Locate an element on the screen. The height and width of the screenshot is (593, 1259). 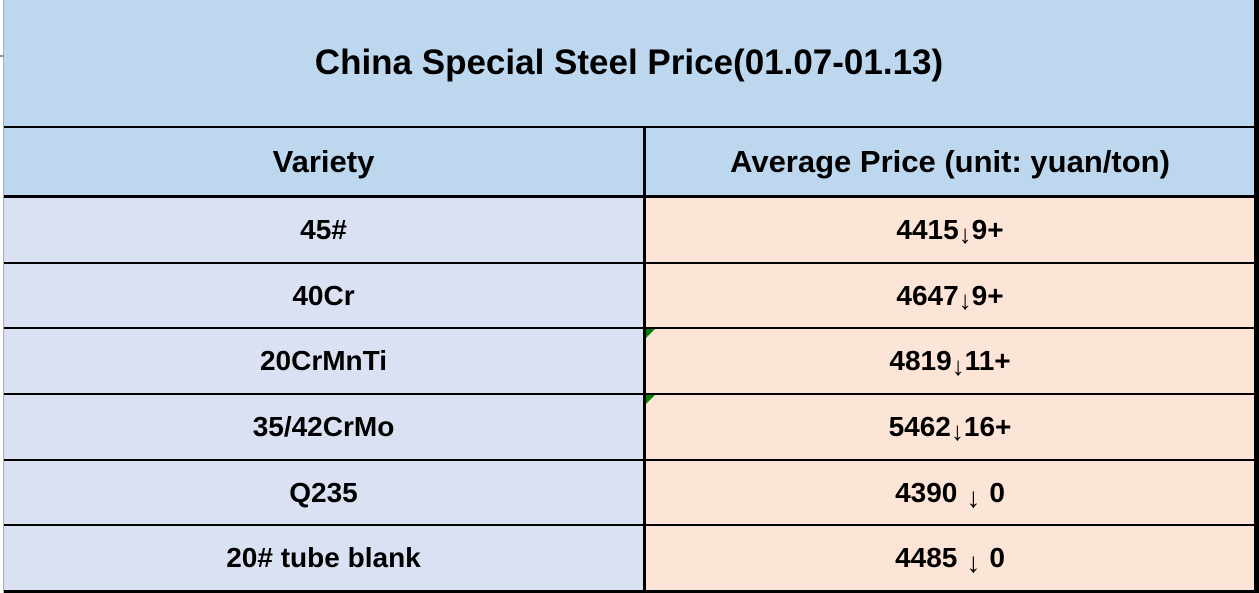
variety-label: 45# is located at coordinates (323, 229).